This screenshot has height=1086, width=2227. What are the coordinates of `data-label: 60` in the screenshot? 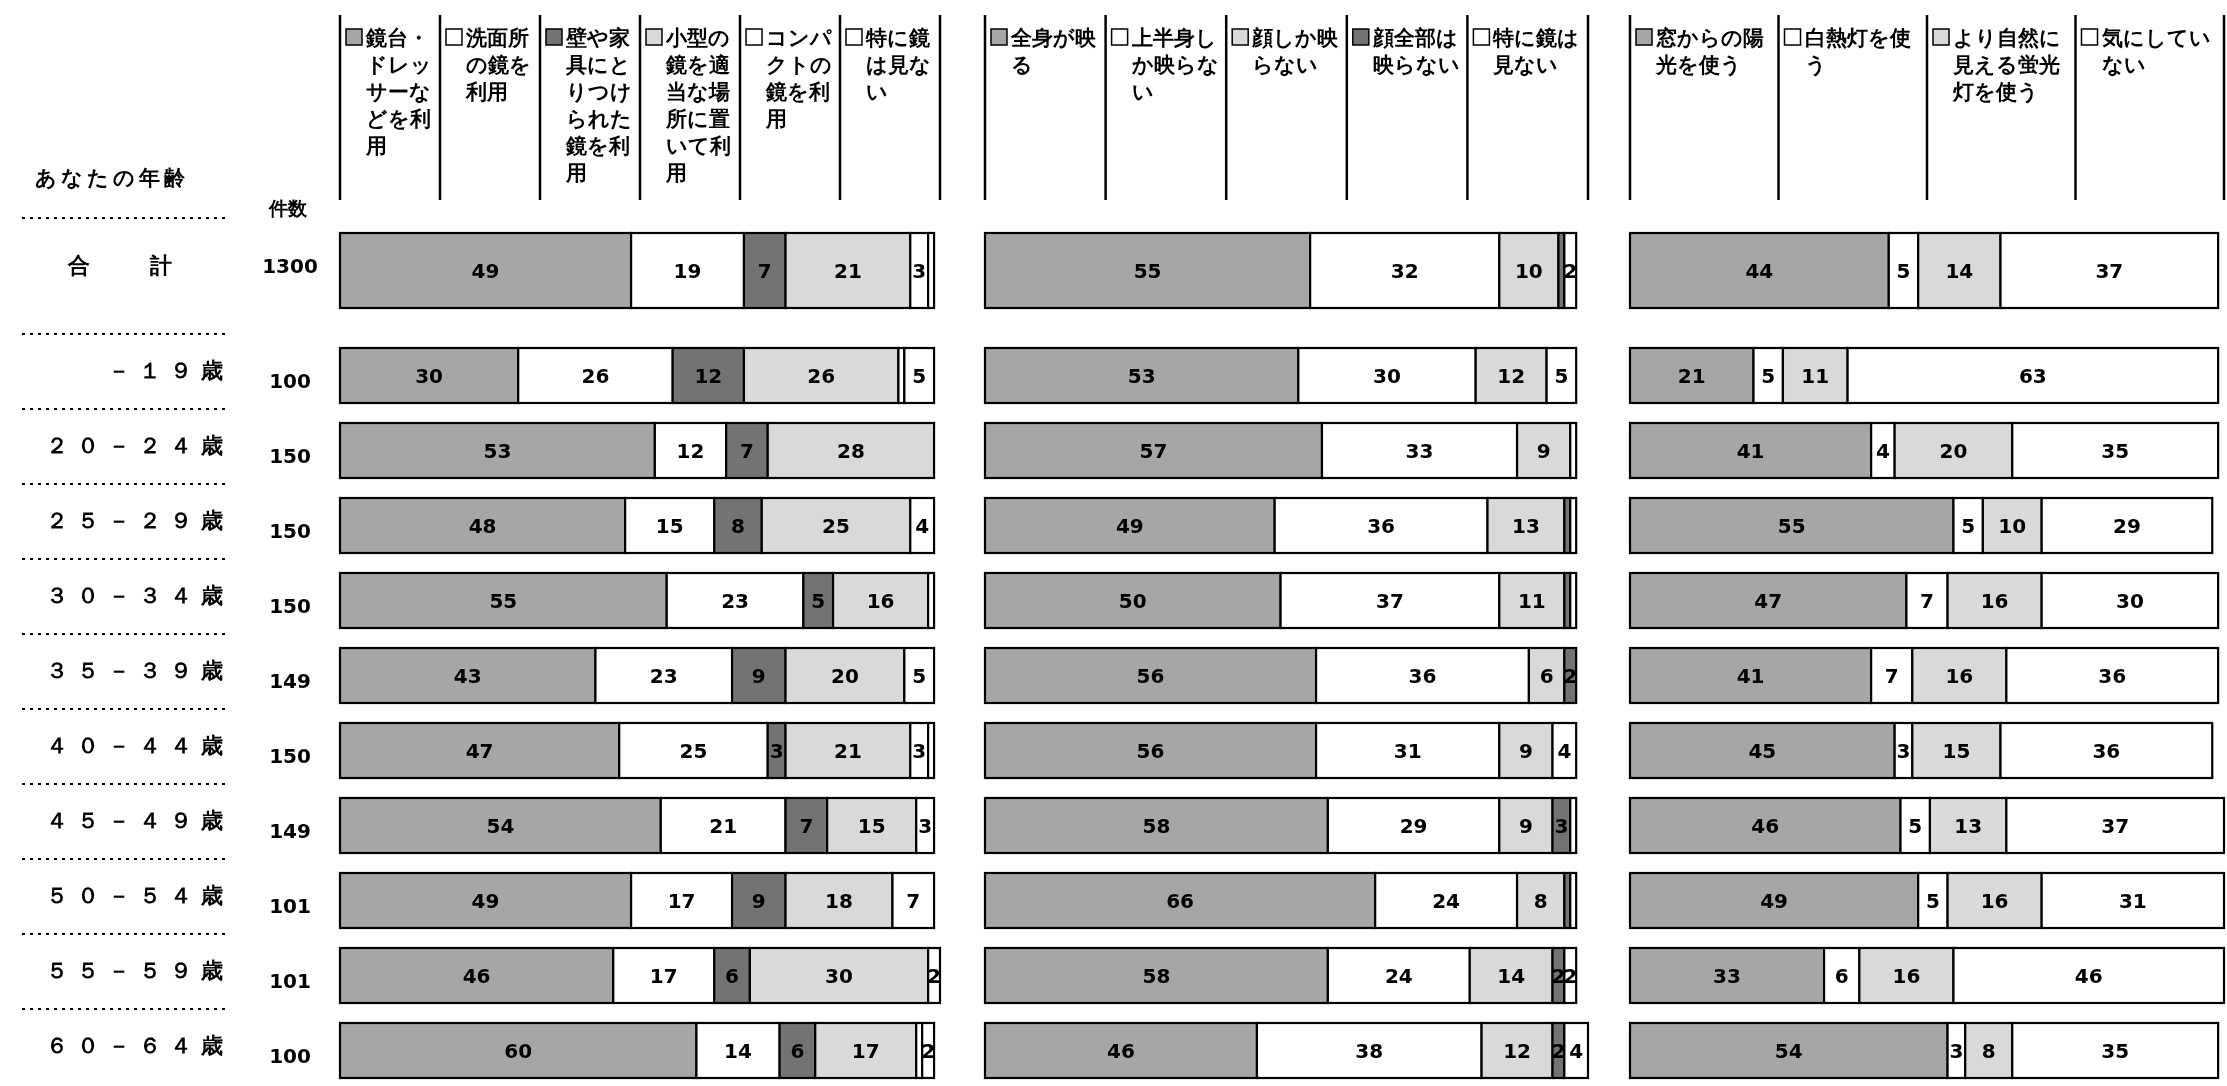 It's located at (518, 1050).